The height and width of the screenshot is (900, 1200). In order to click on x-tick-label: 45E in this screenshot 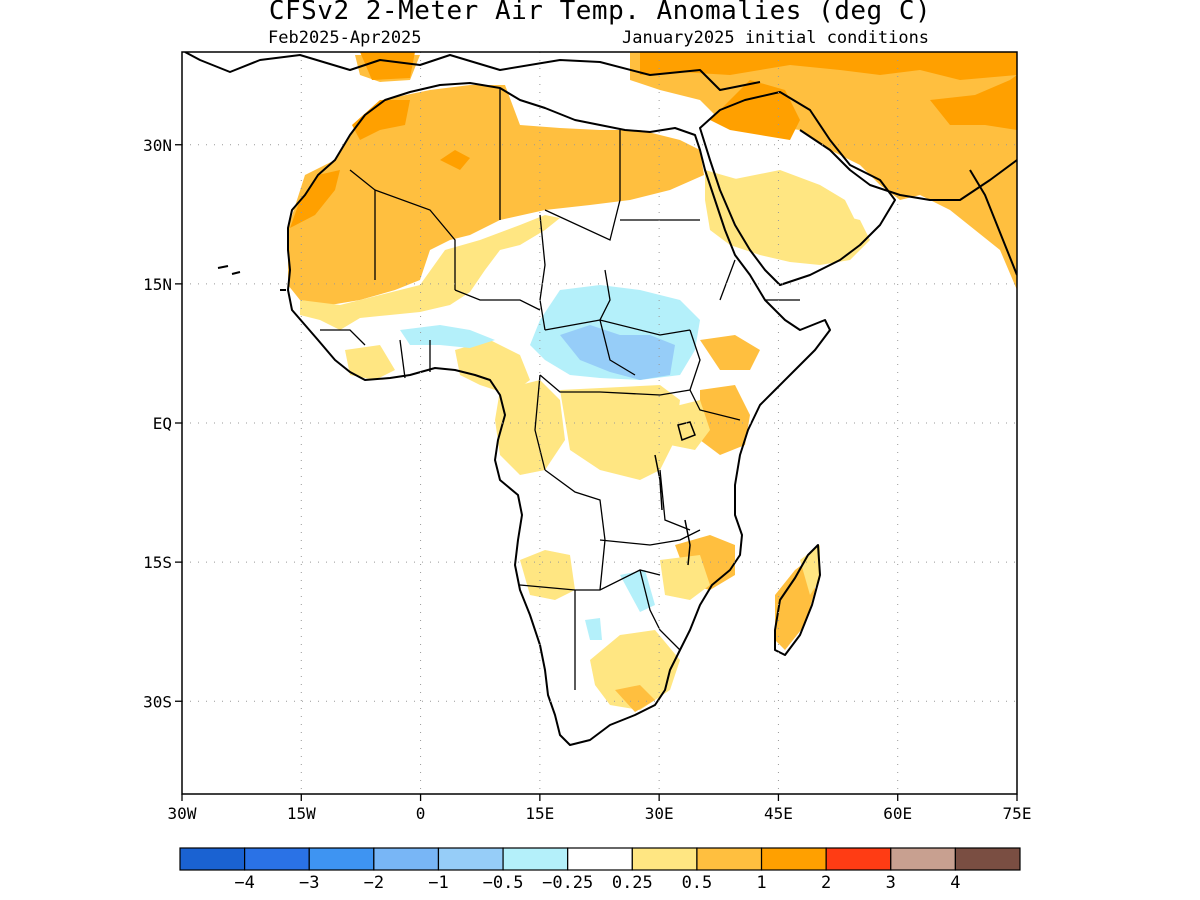, I will do `click(778, 813)`.